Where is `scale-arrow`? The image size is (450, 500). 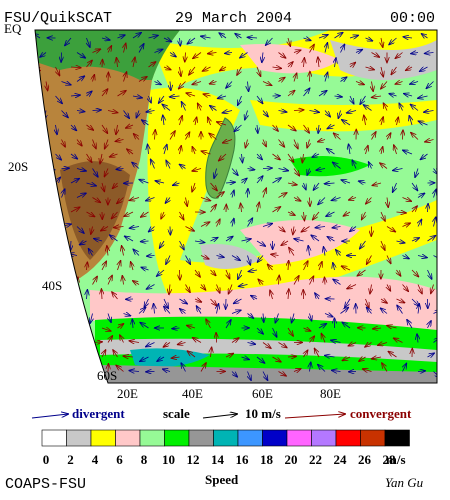
scale-arrow is located at coordinates (219, 416).